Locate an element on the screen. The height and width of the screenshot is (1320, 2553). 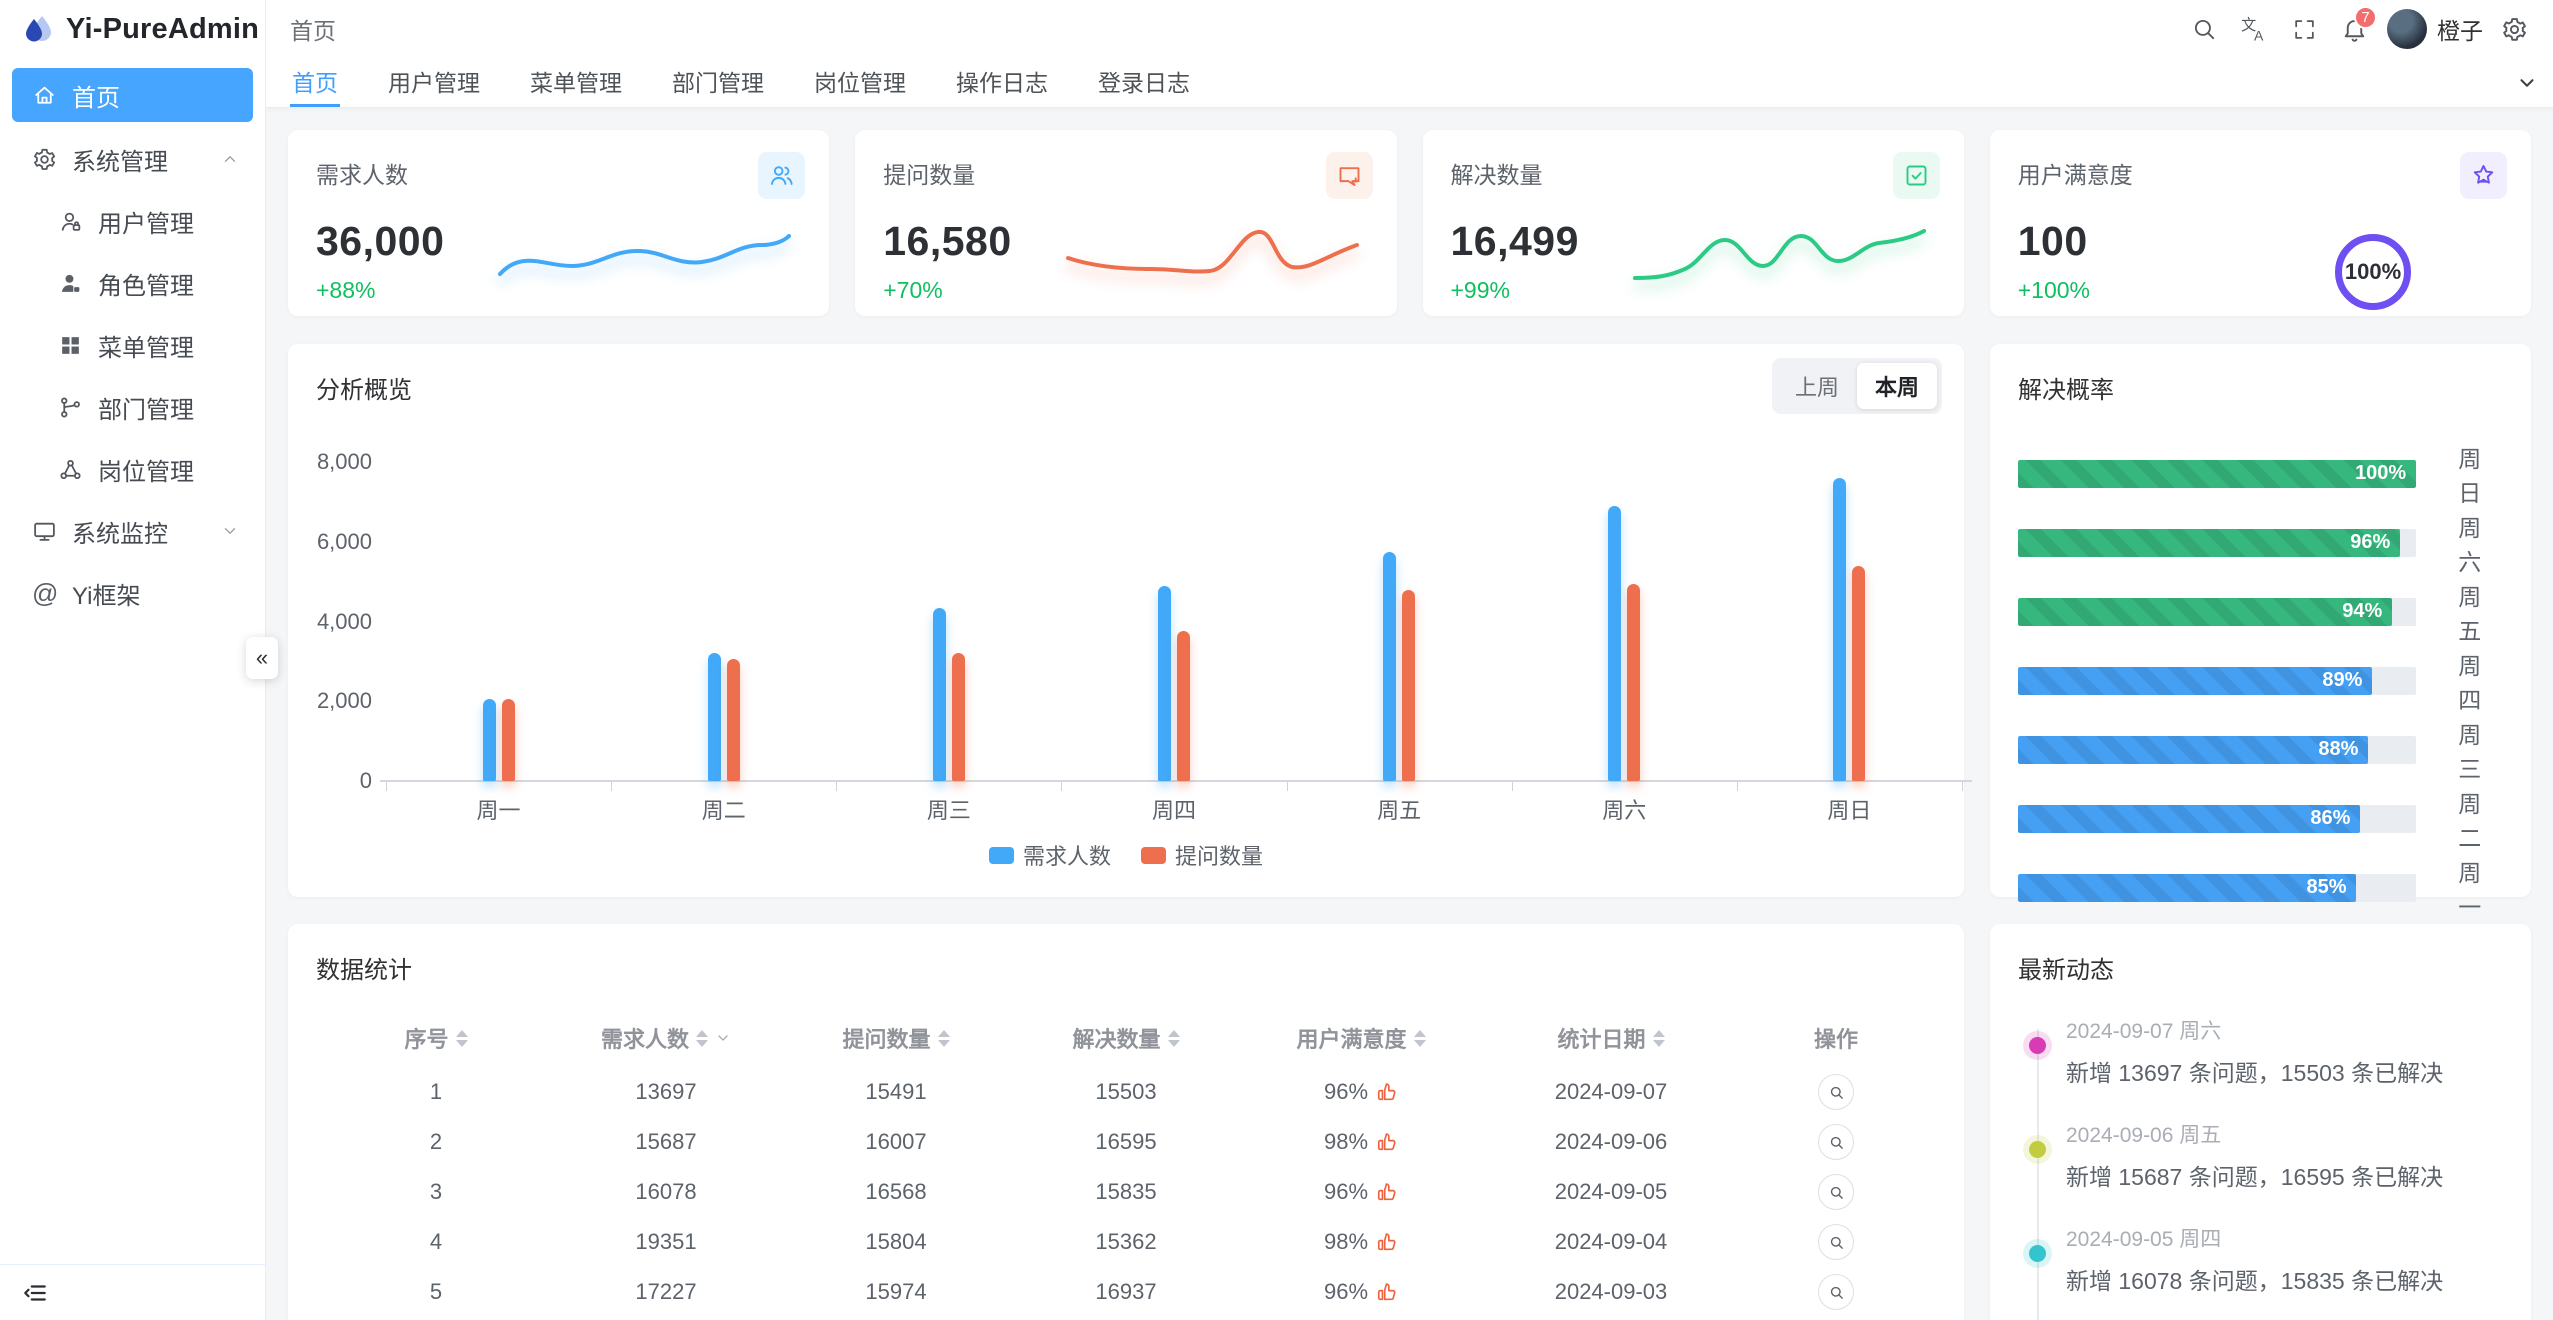
column-header-序号: 序号 is located at coordinates (436, 1038).